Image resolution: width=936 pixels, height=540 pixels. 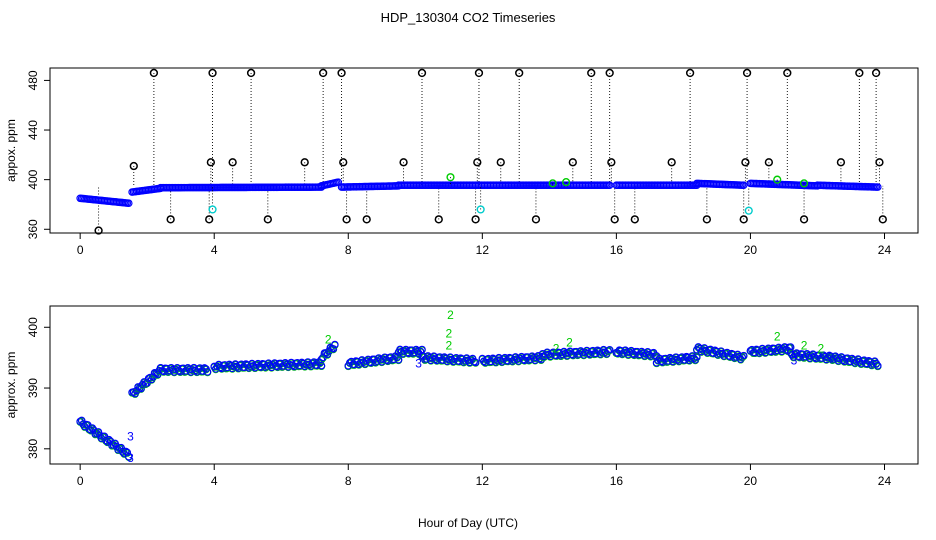 I want to click on bottom-x-tick-label: 12, so click(x=483, y=481).